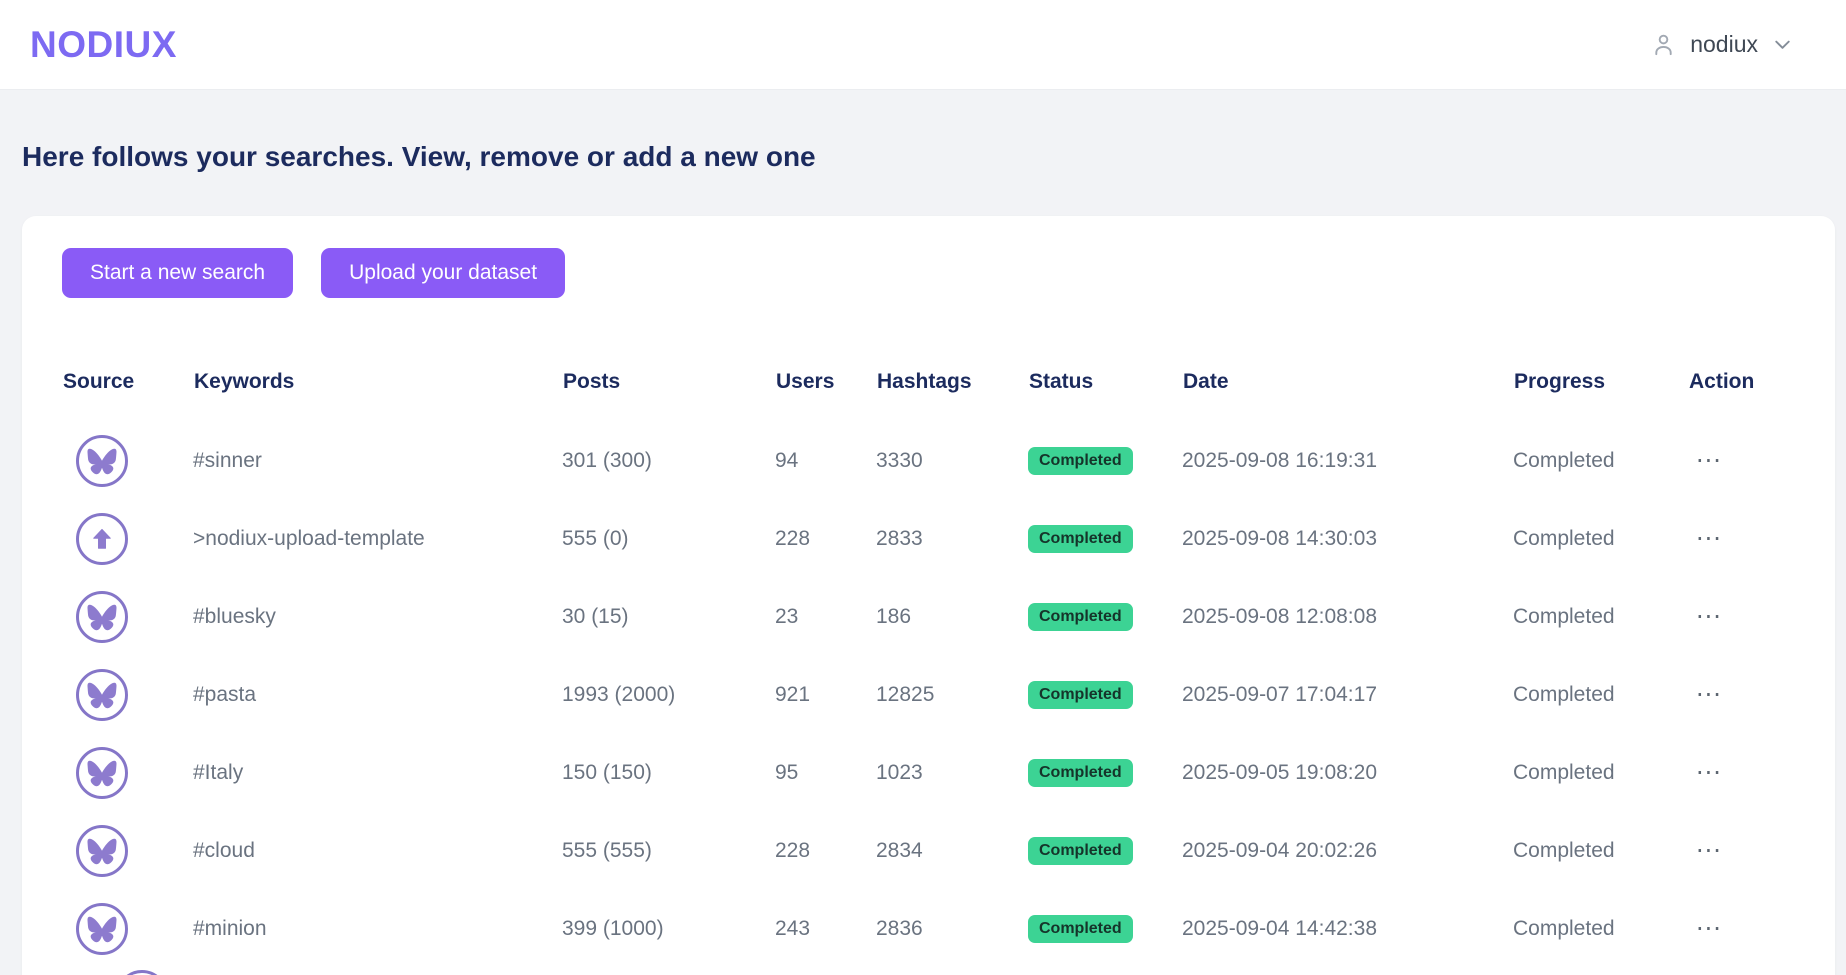  What do you see at coordinates (607, 460) in the screenshot?
I see `row-posts: 301 (300)` at bounding box center [607, 460].